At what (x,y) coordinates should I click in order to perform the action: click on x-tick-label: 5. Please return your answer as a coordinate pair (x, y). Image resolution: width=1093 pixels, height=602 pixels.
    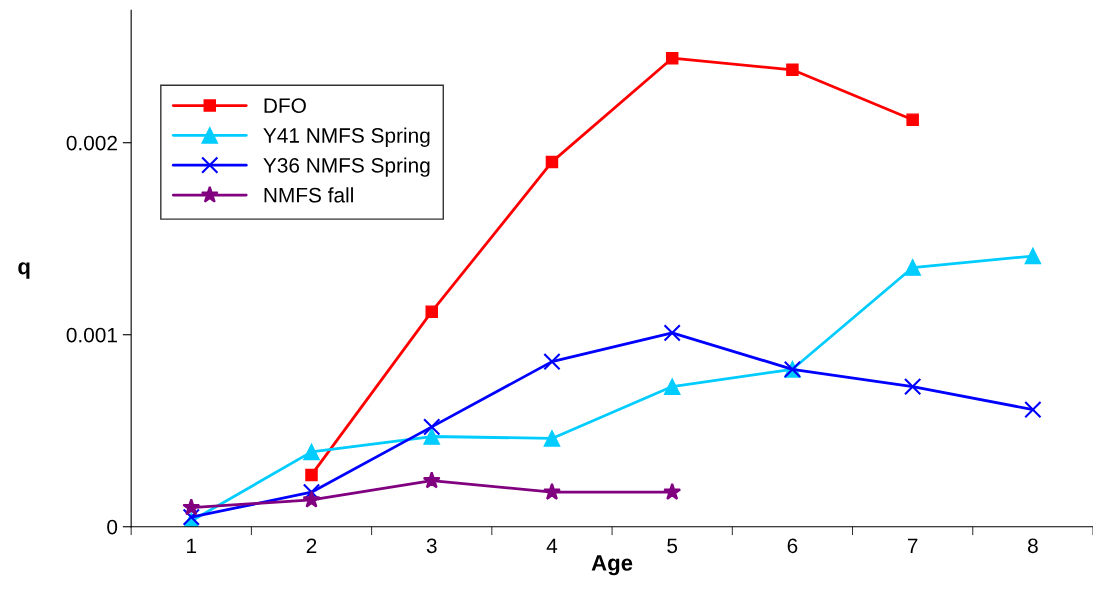
    Looking at the image, I should click on (672, 546).